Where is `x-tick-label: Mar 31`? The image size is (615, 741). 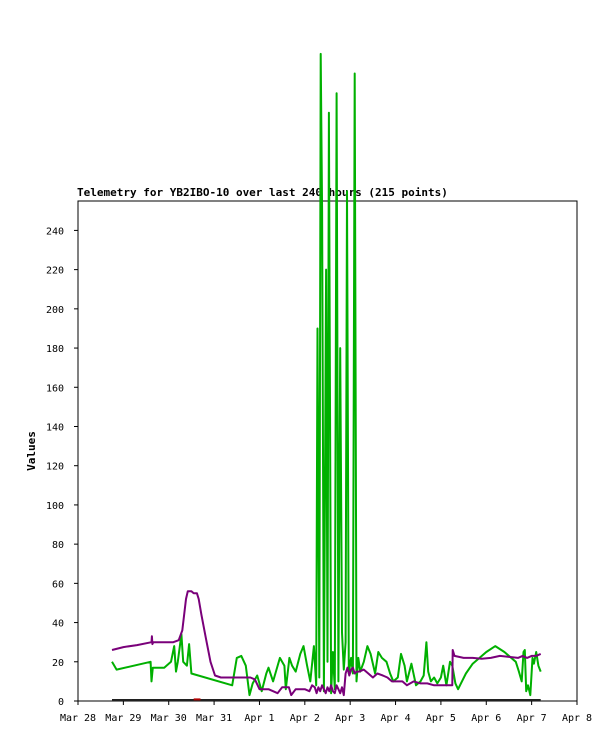
x-tick-label: Mar 31 is located at coordinates (214, 718).